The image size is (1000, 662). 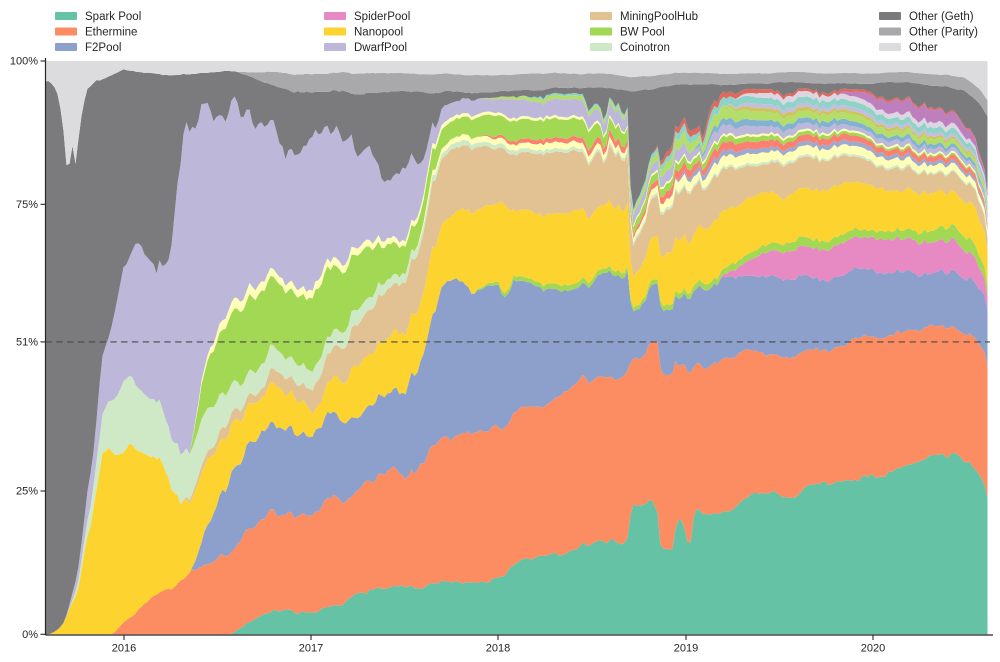 What do you see at coordinates (645, 48) in the screenshot?
I see `svg-text: Coinotron` at bounding box center [645, 48].